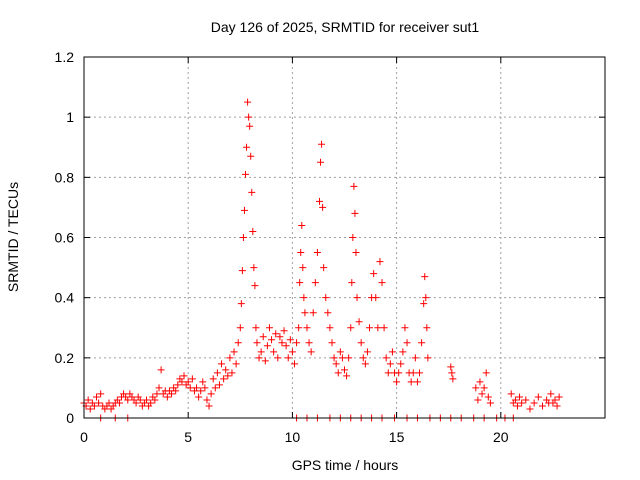 The image size is (640, 480). I want to click on x-tick-label: 0, so click(84, 437).